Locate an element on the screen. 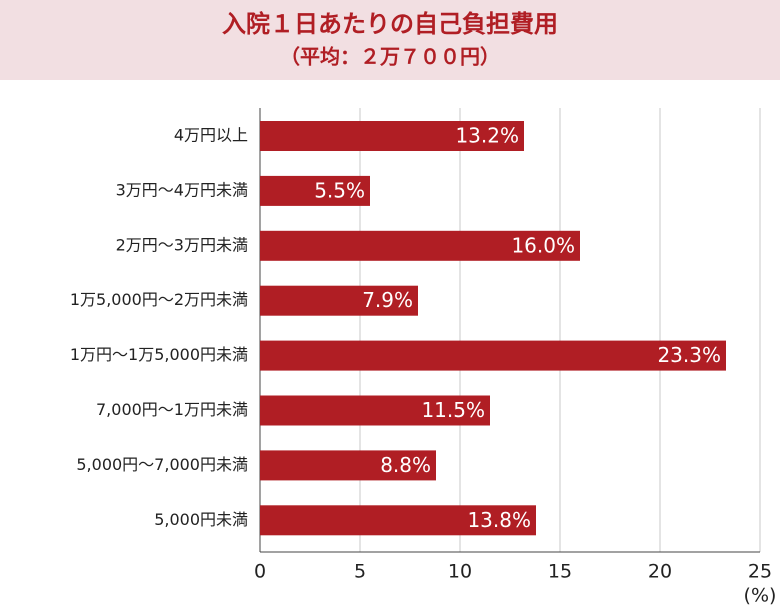 This screenshot has height=614, width=780. y-tick-label: 3万円～4万円未満 is located at coordinates (182, 189).